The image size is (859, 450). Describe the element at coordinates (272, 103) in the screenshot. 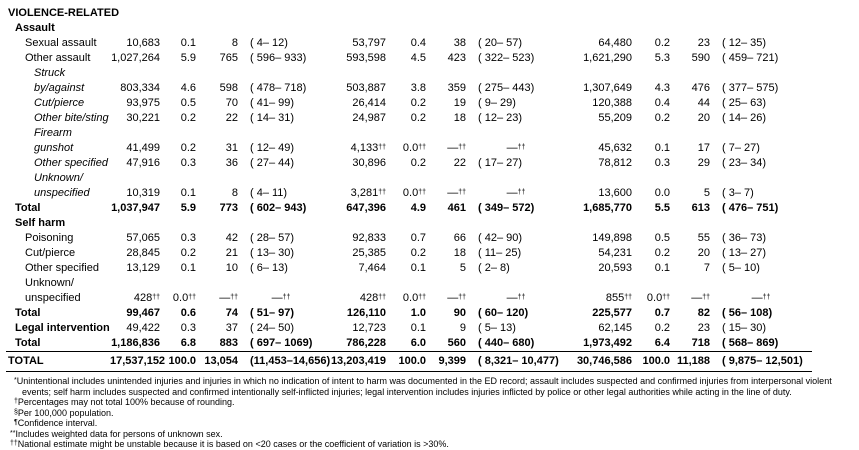

I see `ci-cell: ( 41– 99)` at that location.